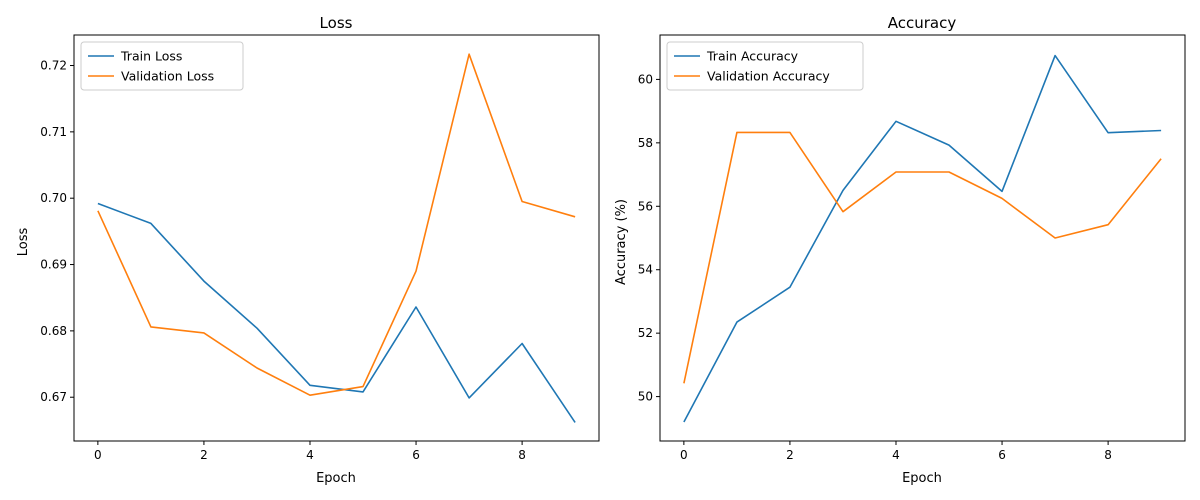 The height and width of the screenshot is (500, 1200). I want to click on accuracy-y-tick-label: 54, so click(645, 270).